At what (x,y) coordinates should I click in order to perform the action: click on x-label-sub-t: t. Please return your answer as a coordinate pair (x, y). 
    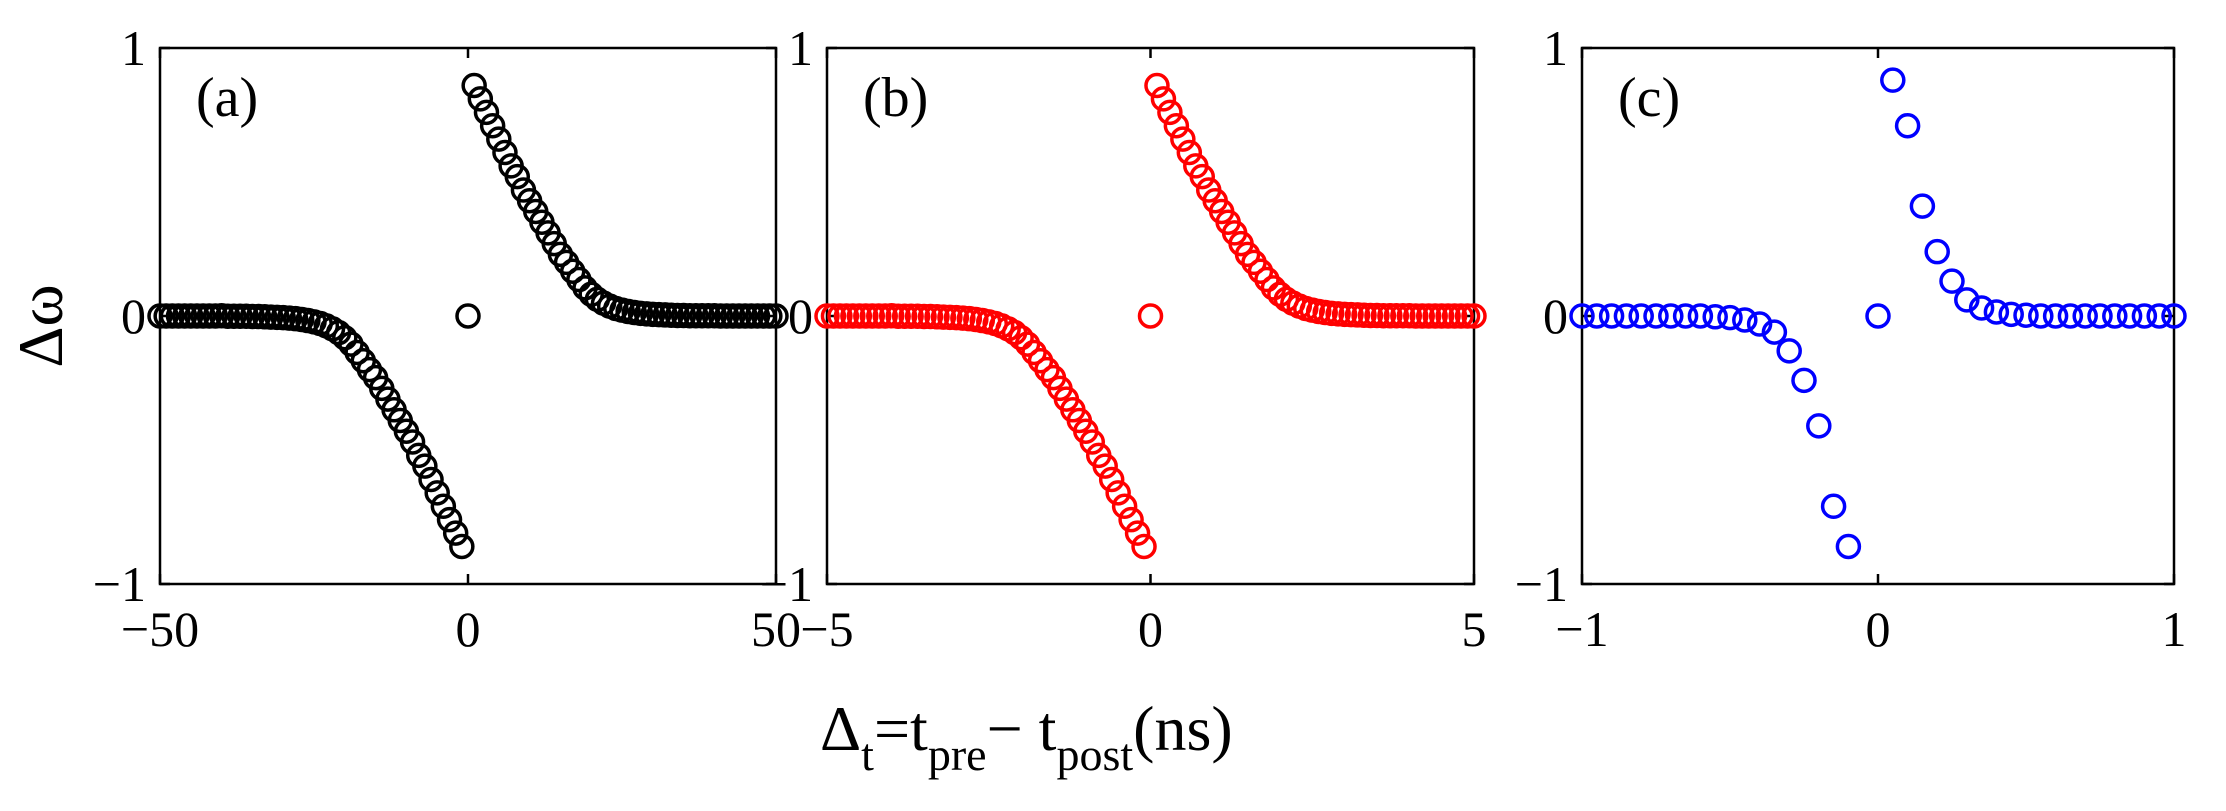
    Looking at the image, I should click on (867, 754).